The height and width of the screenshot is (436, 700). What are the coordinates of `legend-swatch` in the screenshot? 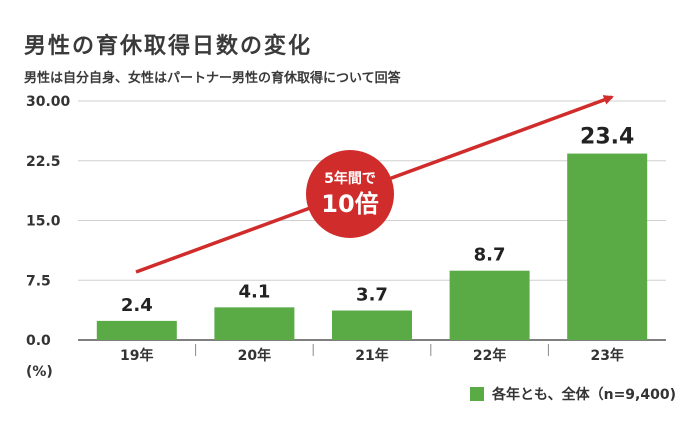 It's located at (477, 394).